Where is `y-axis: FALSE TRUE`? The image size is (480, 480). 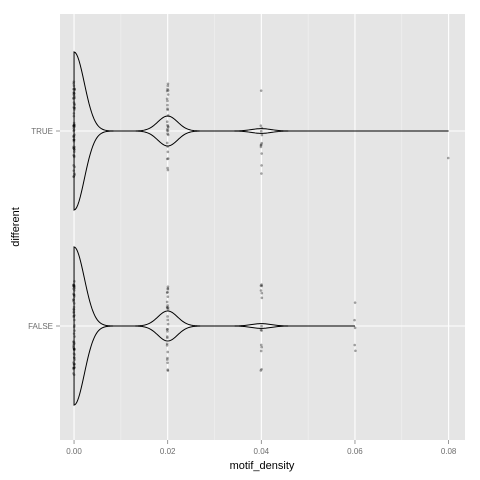
y-axis: FALSE TRUE is located at coordinates (44, 229).